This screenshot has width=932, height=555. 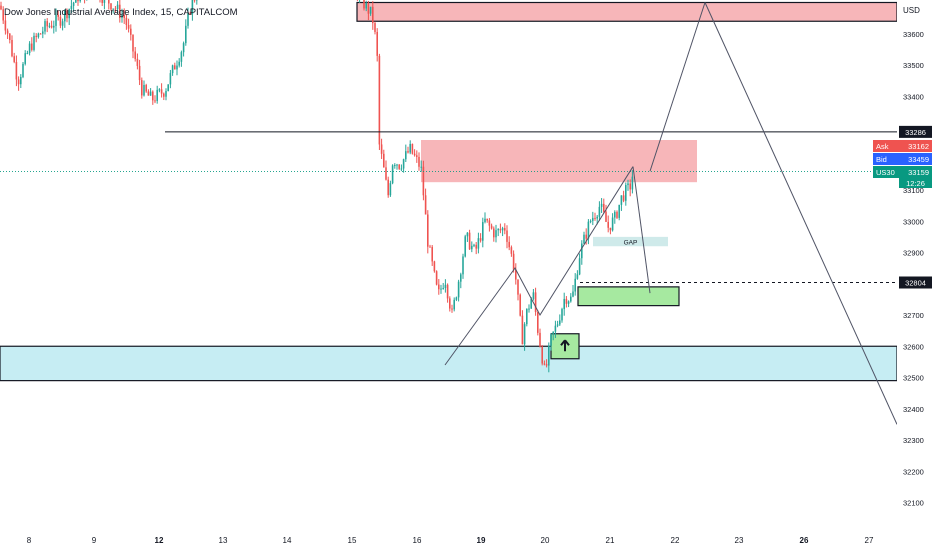 What do you see at coordinates (911, 10) in the screenshot?
I see `currency-label: USD` at bounding box center [911, 10].